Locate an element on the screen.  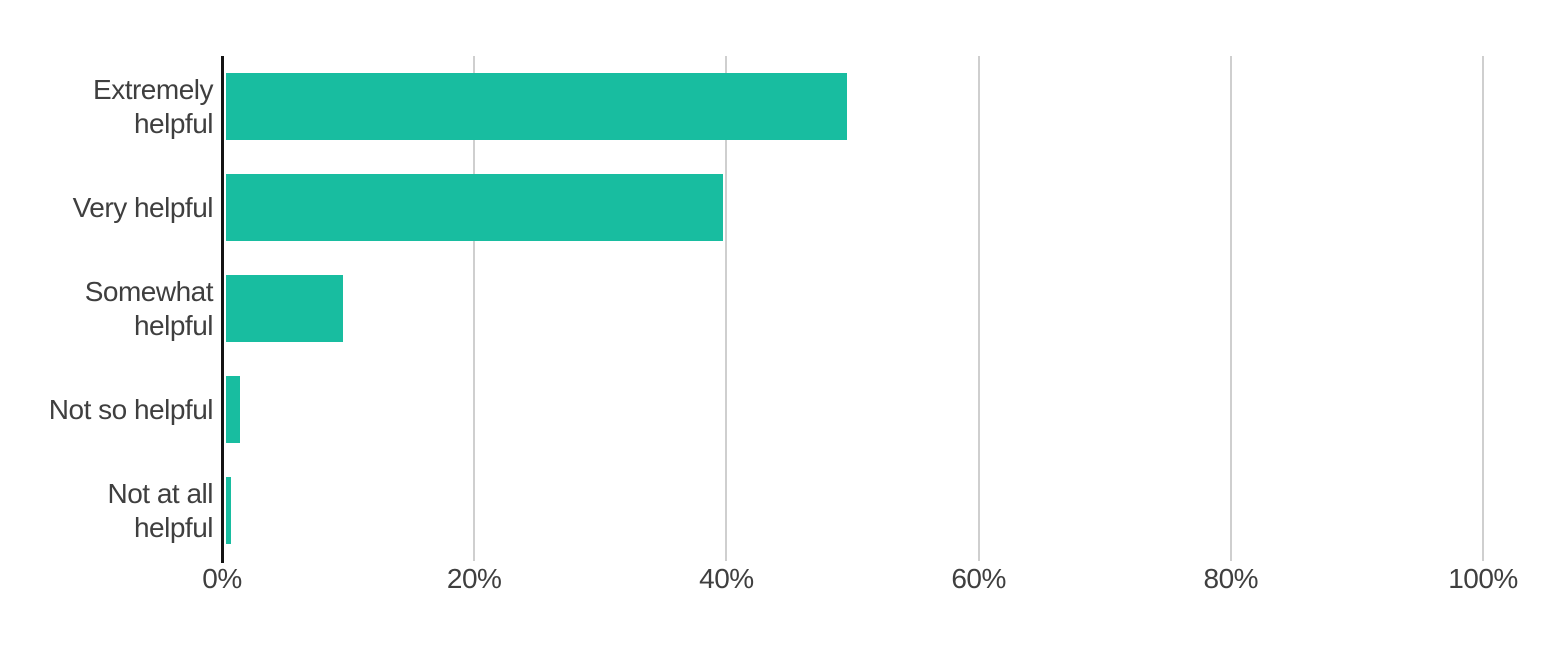
category-label: Not at all helpful is located at coordinates (107, 511).